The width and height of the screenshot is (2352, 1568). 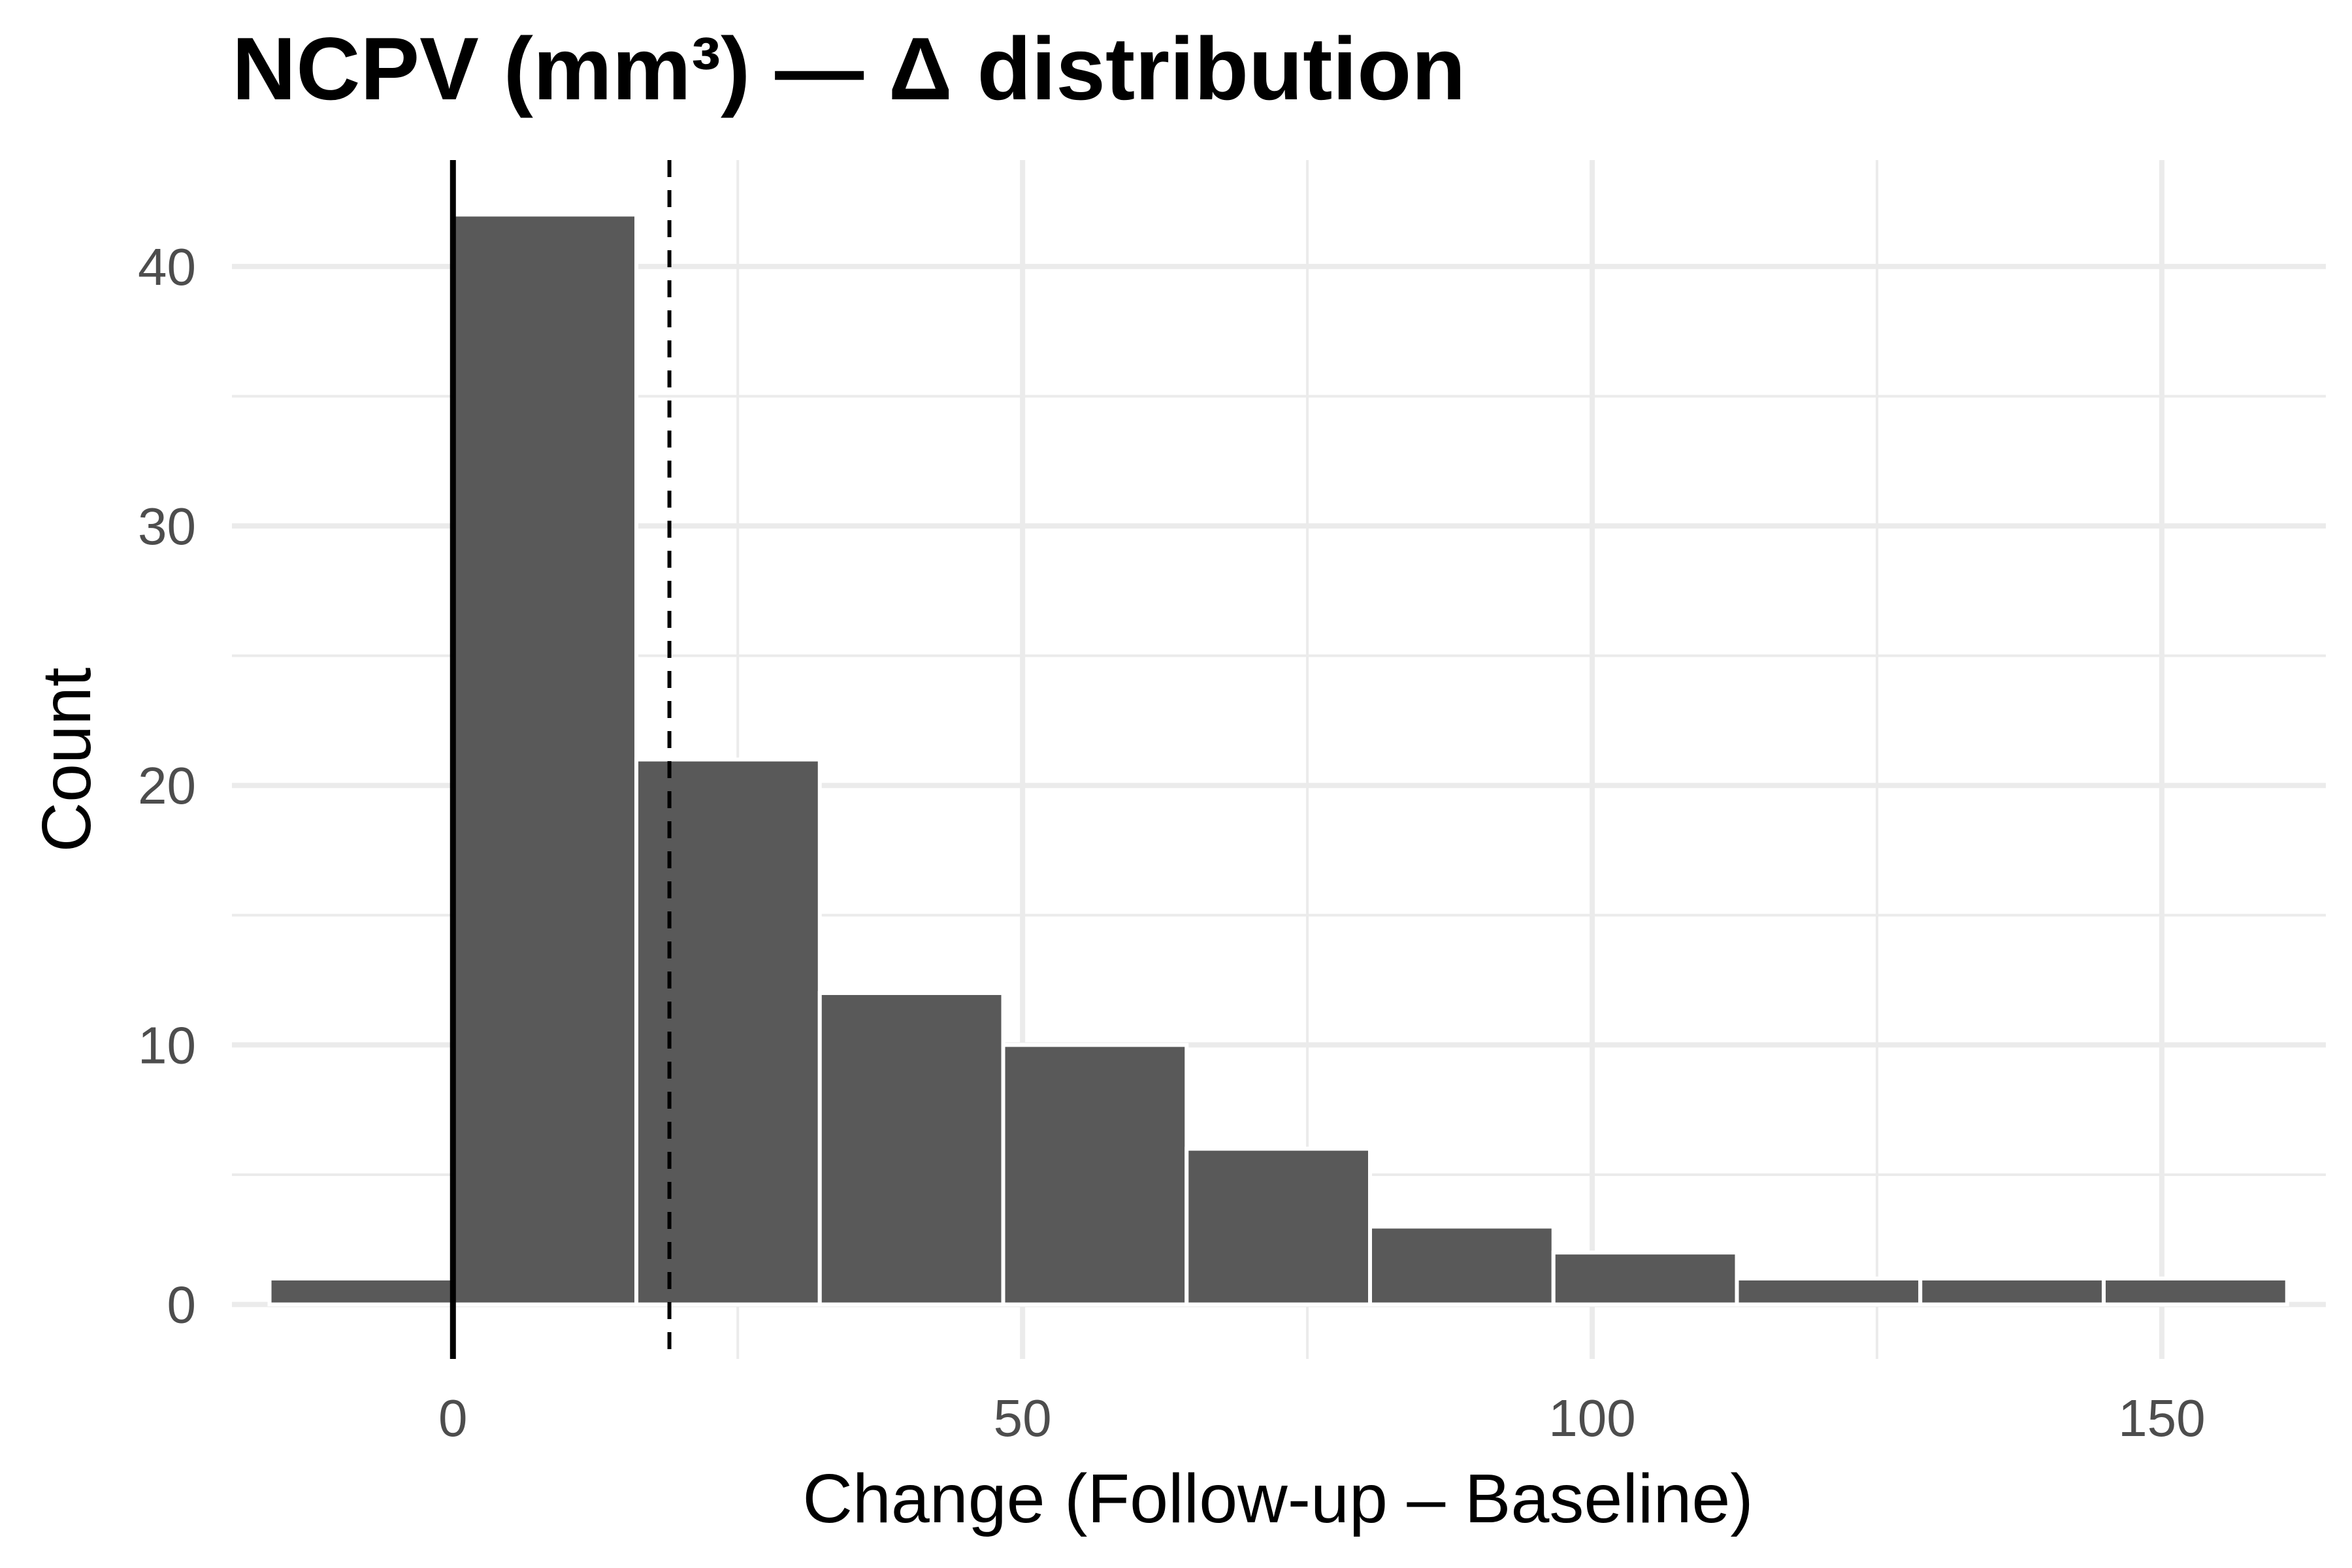 I want to click on y-tick-label: 0, so click(x=182, y=1305).